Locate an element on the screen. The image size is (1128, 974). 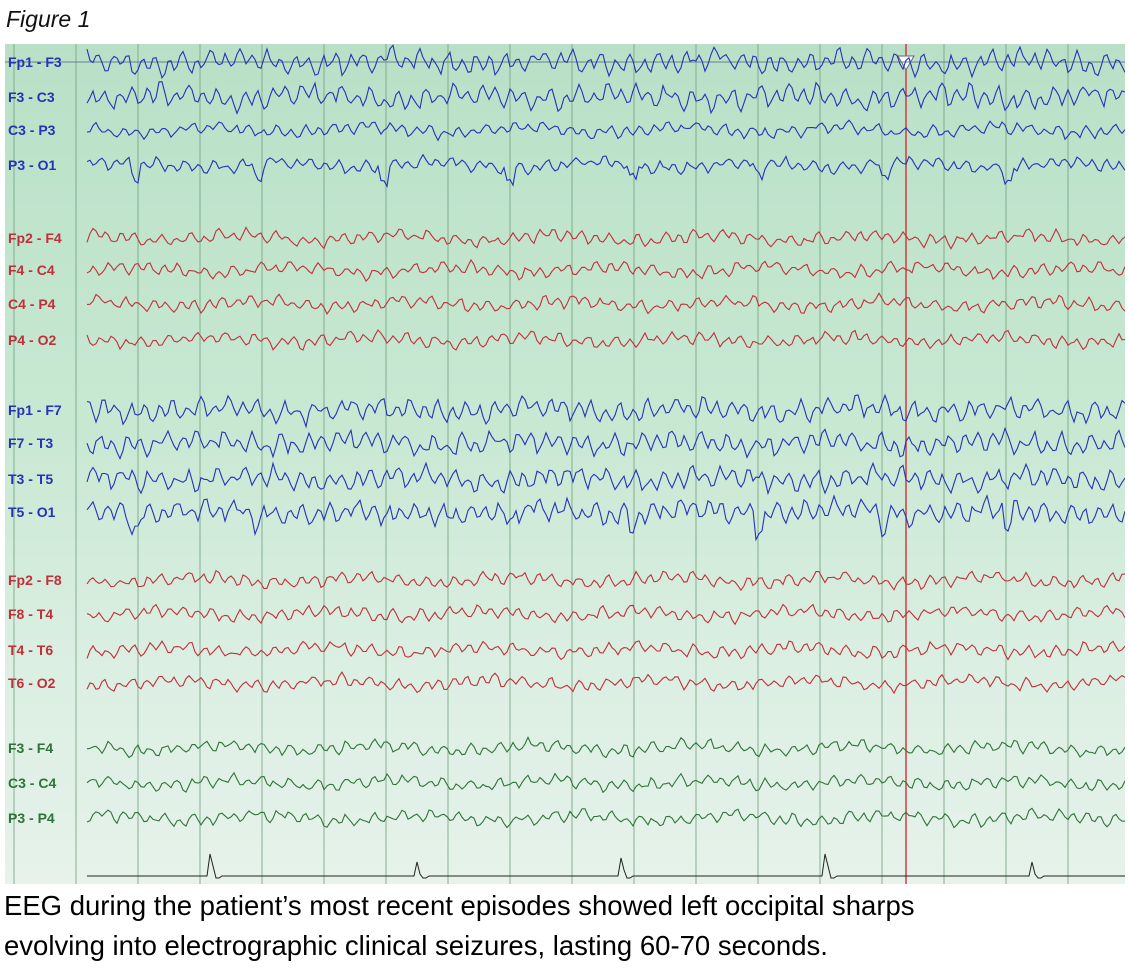
ecg-trace is located at coordinates (606, 866).